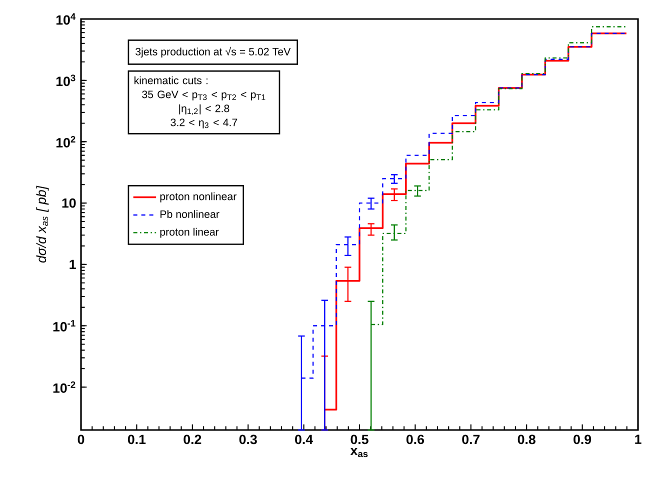 This screenshot has height=480, width=645. Describe the element at coordinates (66, 142) in the screenshot. I see `y-tick-label: 10$^{2}$` at that location.